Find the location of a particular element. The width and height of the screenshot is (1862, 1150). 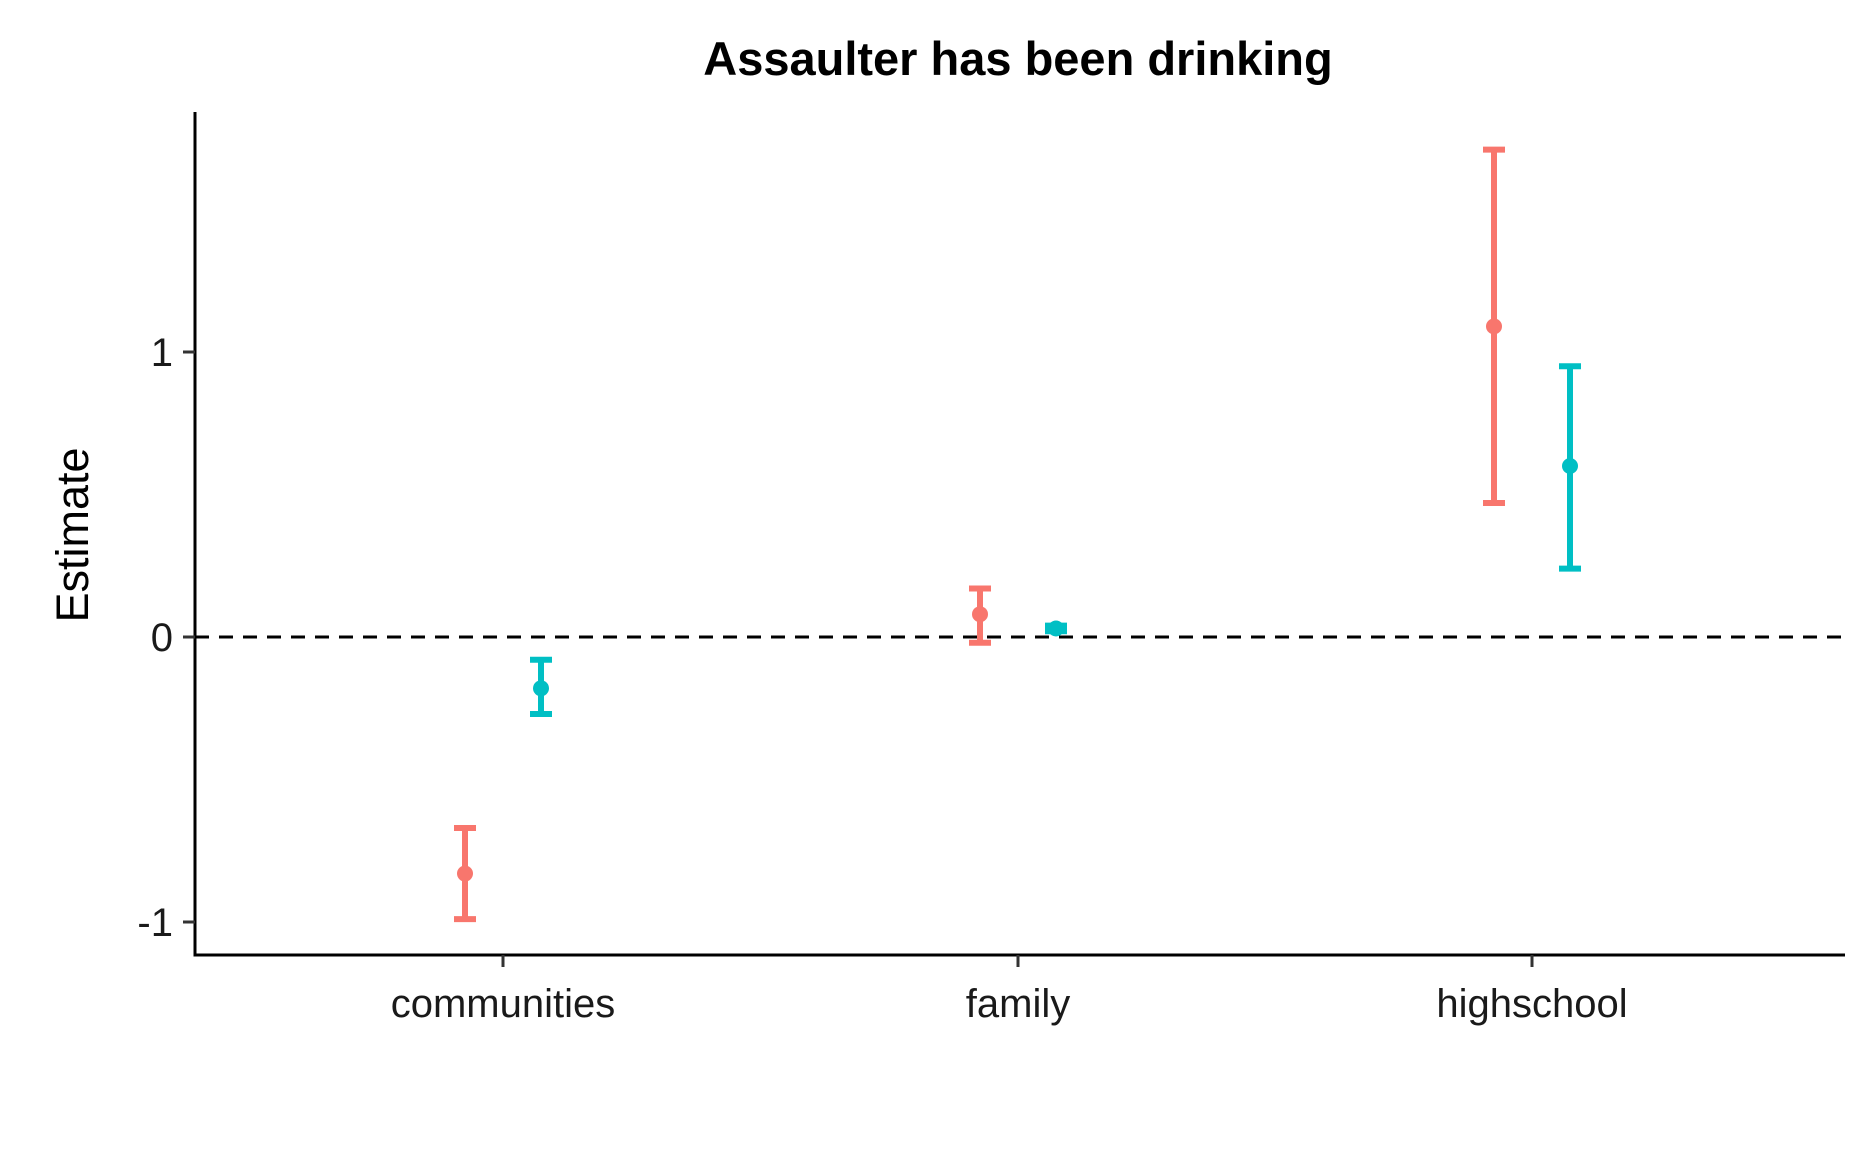

y-tick-label: 1 is located at coordinates (162, 353).